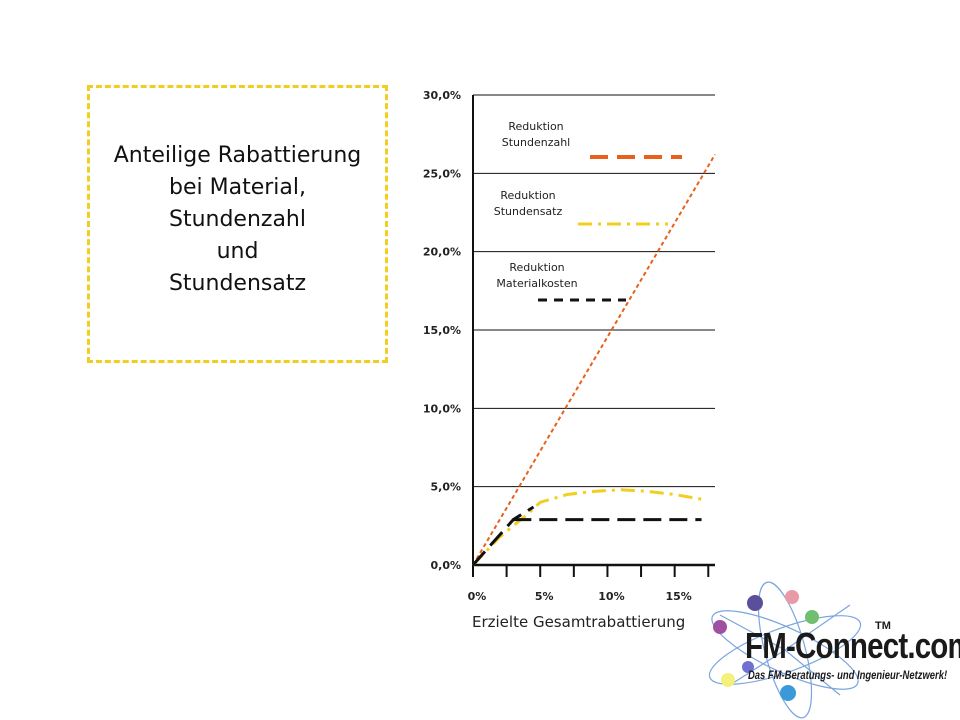 The height and width of the screenshot is (720, 960). I want to click on x-tick-label: 10%, so click(611, 596).